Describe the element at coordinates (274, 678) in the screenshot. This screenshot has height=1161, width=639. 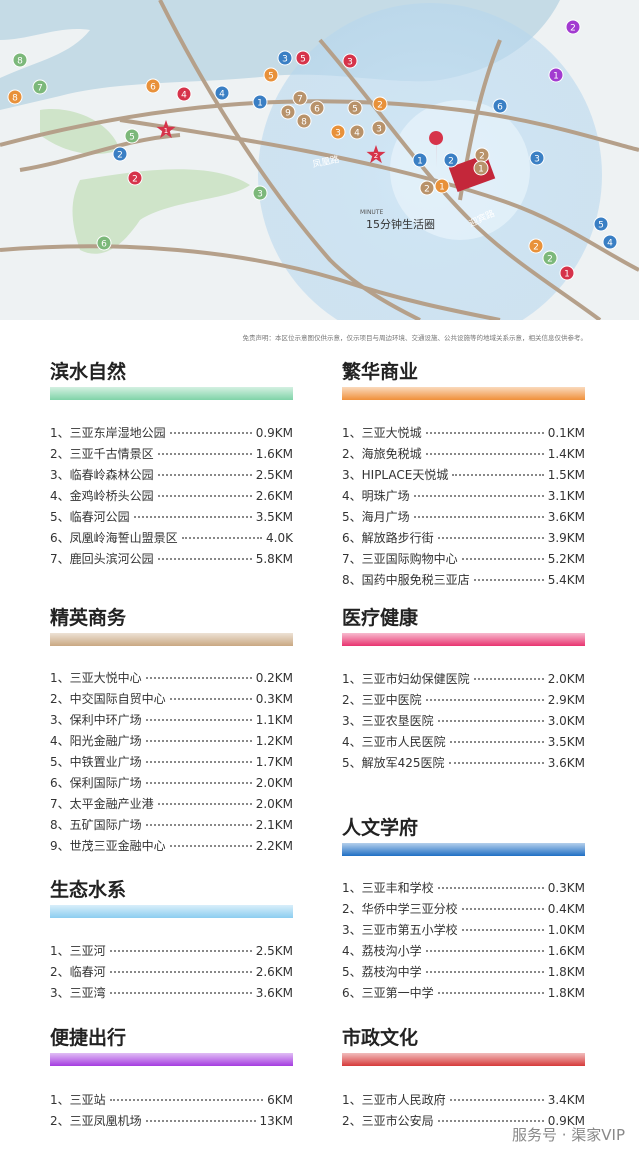
I see `item-distance: 0.2KM` at that location.